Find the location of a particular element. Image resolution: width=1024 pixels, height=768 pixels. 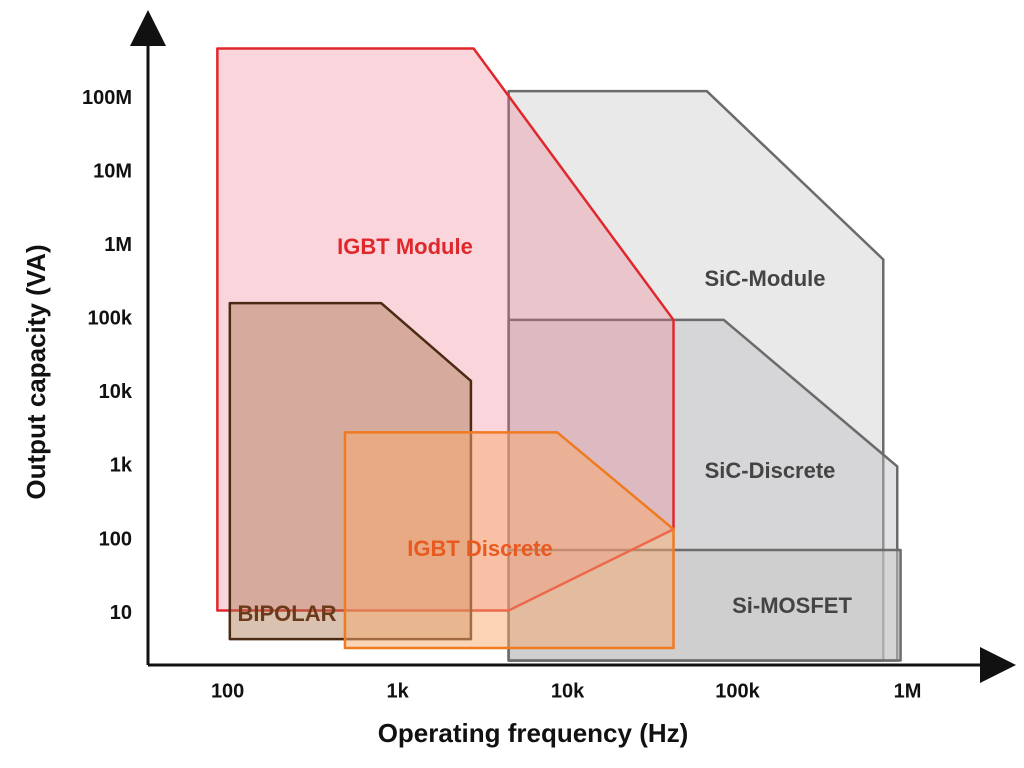

y-tick-label: 100k is located at coordinates (110, 319).